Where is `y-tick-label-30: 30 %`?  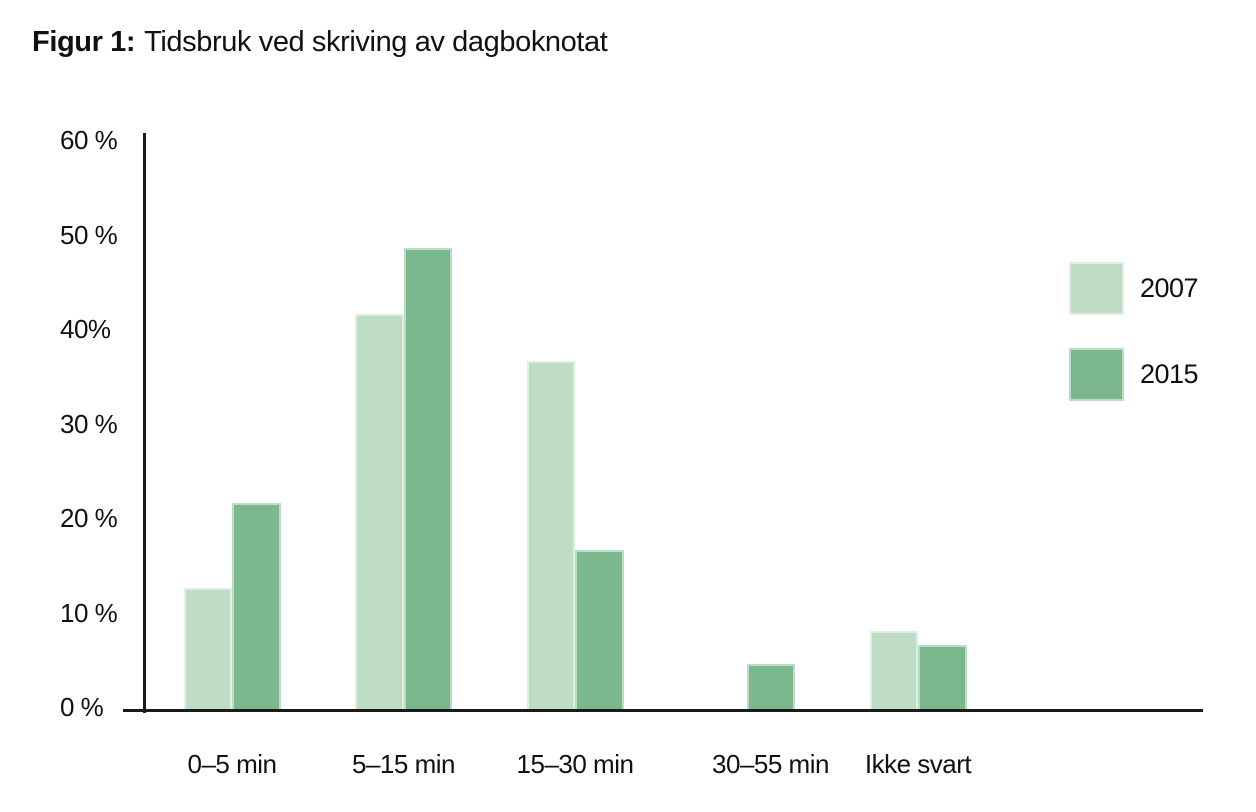
y-tick-label-30: 30 % is located at coordinates (89, 423).